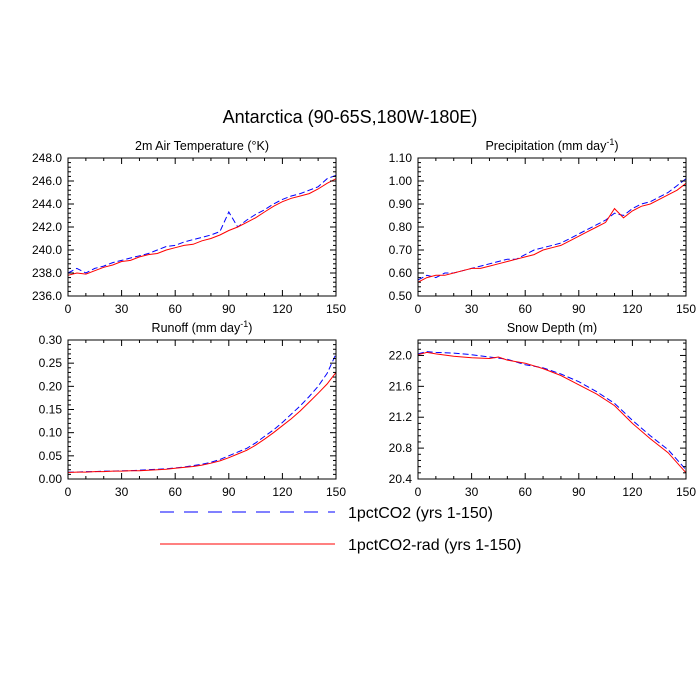 The height and width of the screenshot is (700, 700). What do you see at coordinates (632, 492) in the screenshot?
I see `panel-snow-depth-m-x-tick-label: 120` at bounding box center [632, 492].